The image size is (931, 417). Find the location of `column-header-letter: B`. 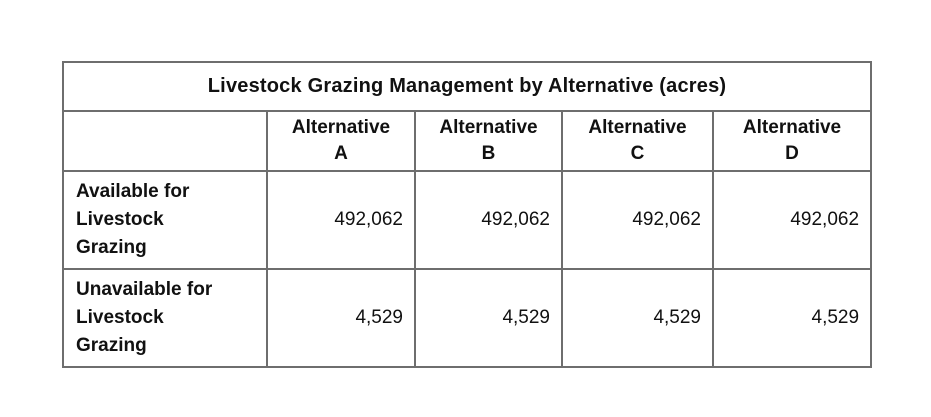

column-header-letter: B is located at coordinates (488, 153).